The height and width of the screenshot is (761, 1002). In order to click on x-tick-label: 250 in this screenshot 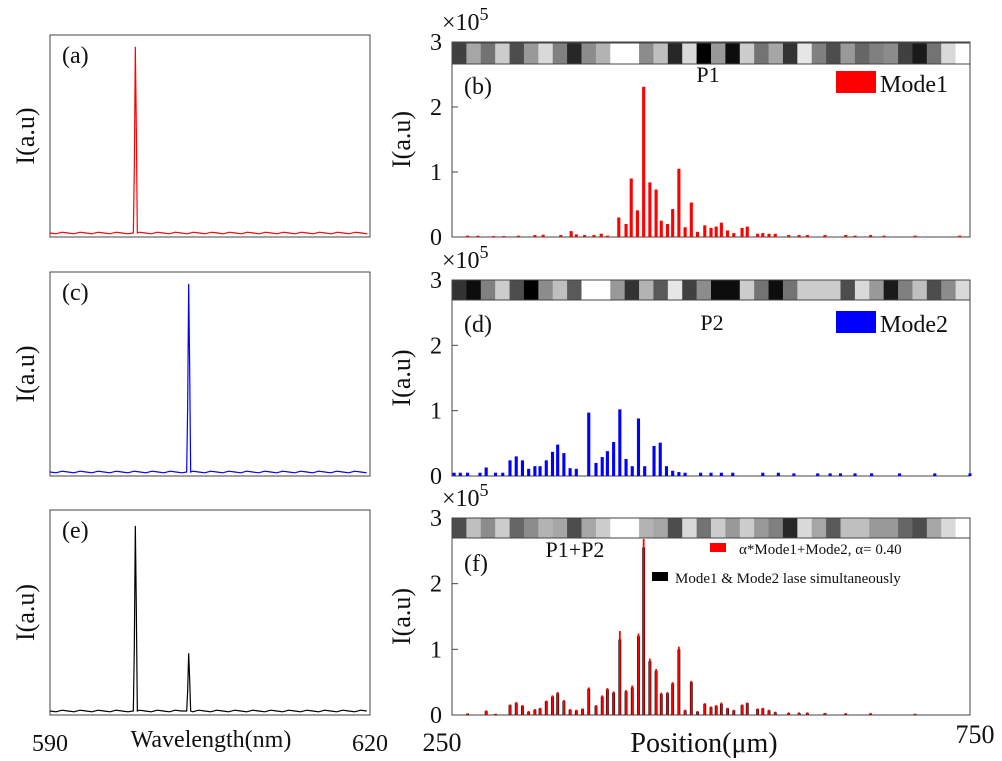, I will do `click(442, 742)`.